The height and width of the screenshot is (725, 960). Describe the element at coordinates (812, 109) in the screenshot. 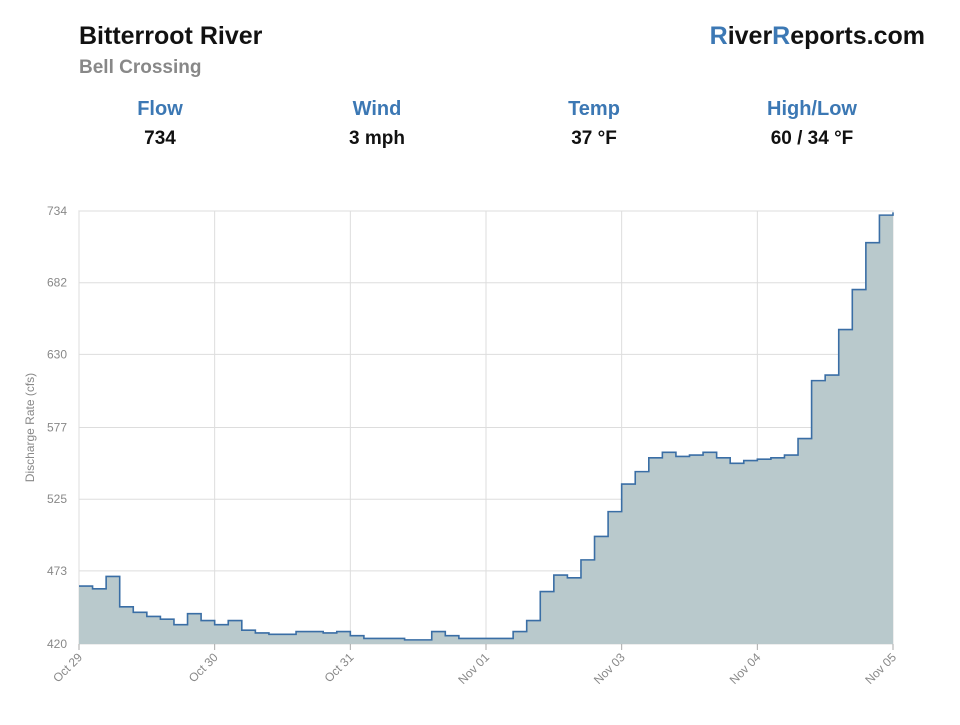

I see `stat-label: High/Low` at that location.